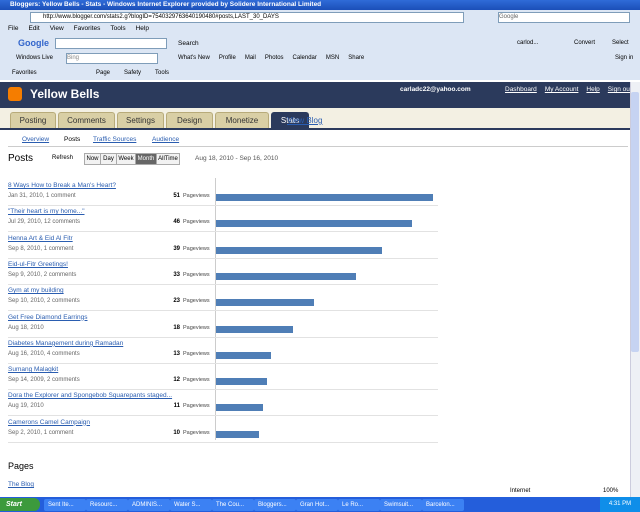  What do you see at coordinates (34, 28) in the screenshot?
I see `menu-item: Edit` at bounding box center [34, 28].